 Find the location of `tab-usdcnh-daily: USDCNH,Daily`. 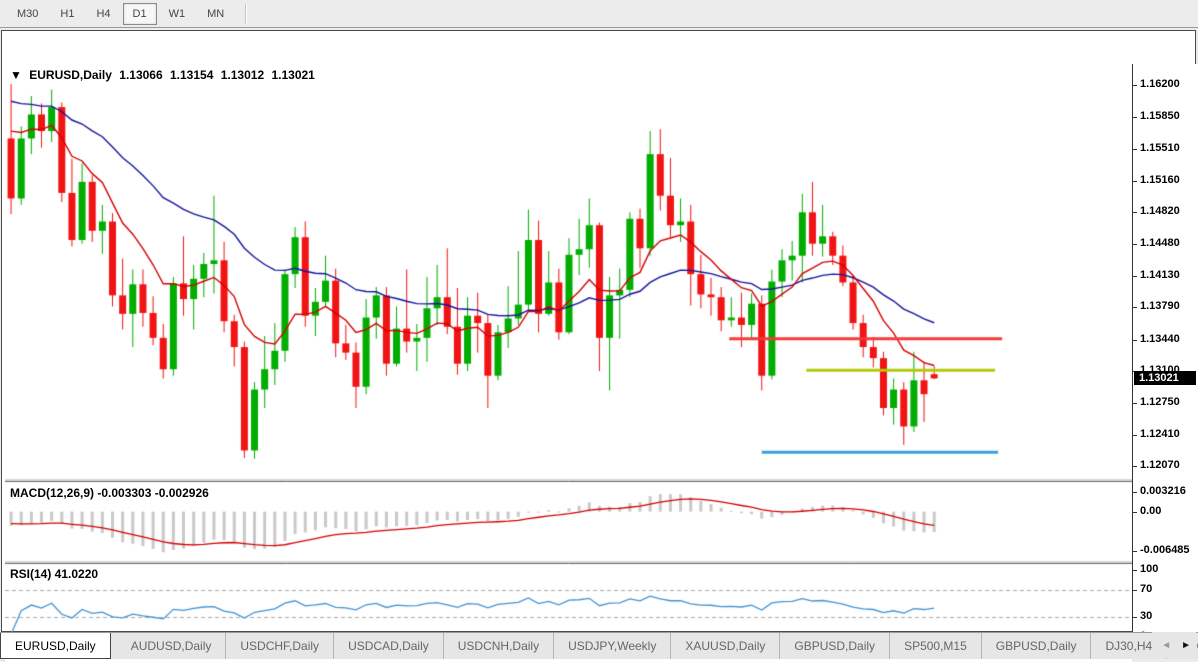

tab-usdcnh-daily: USDCNH,Daily is located at coordinates (497, 646).